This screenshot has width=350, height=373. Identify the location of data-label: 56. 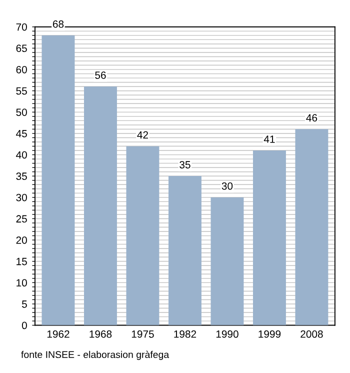
(100, 75).